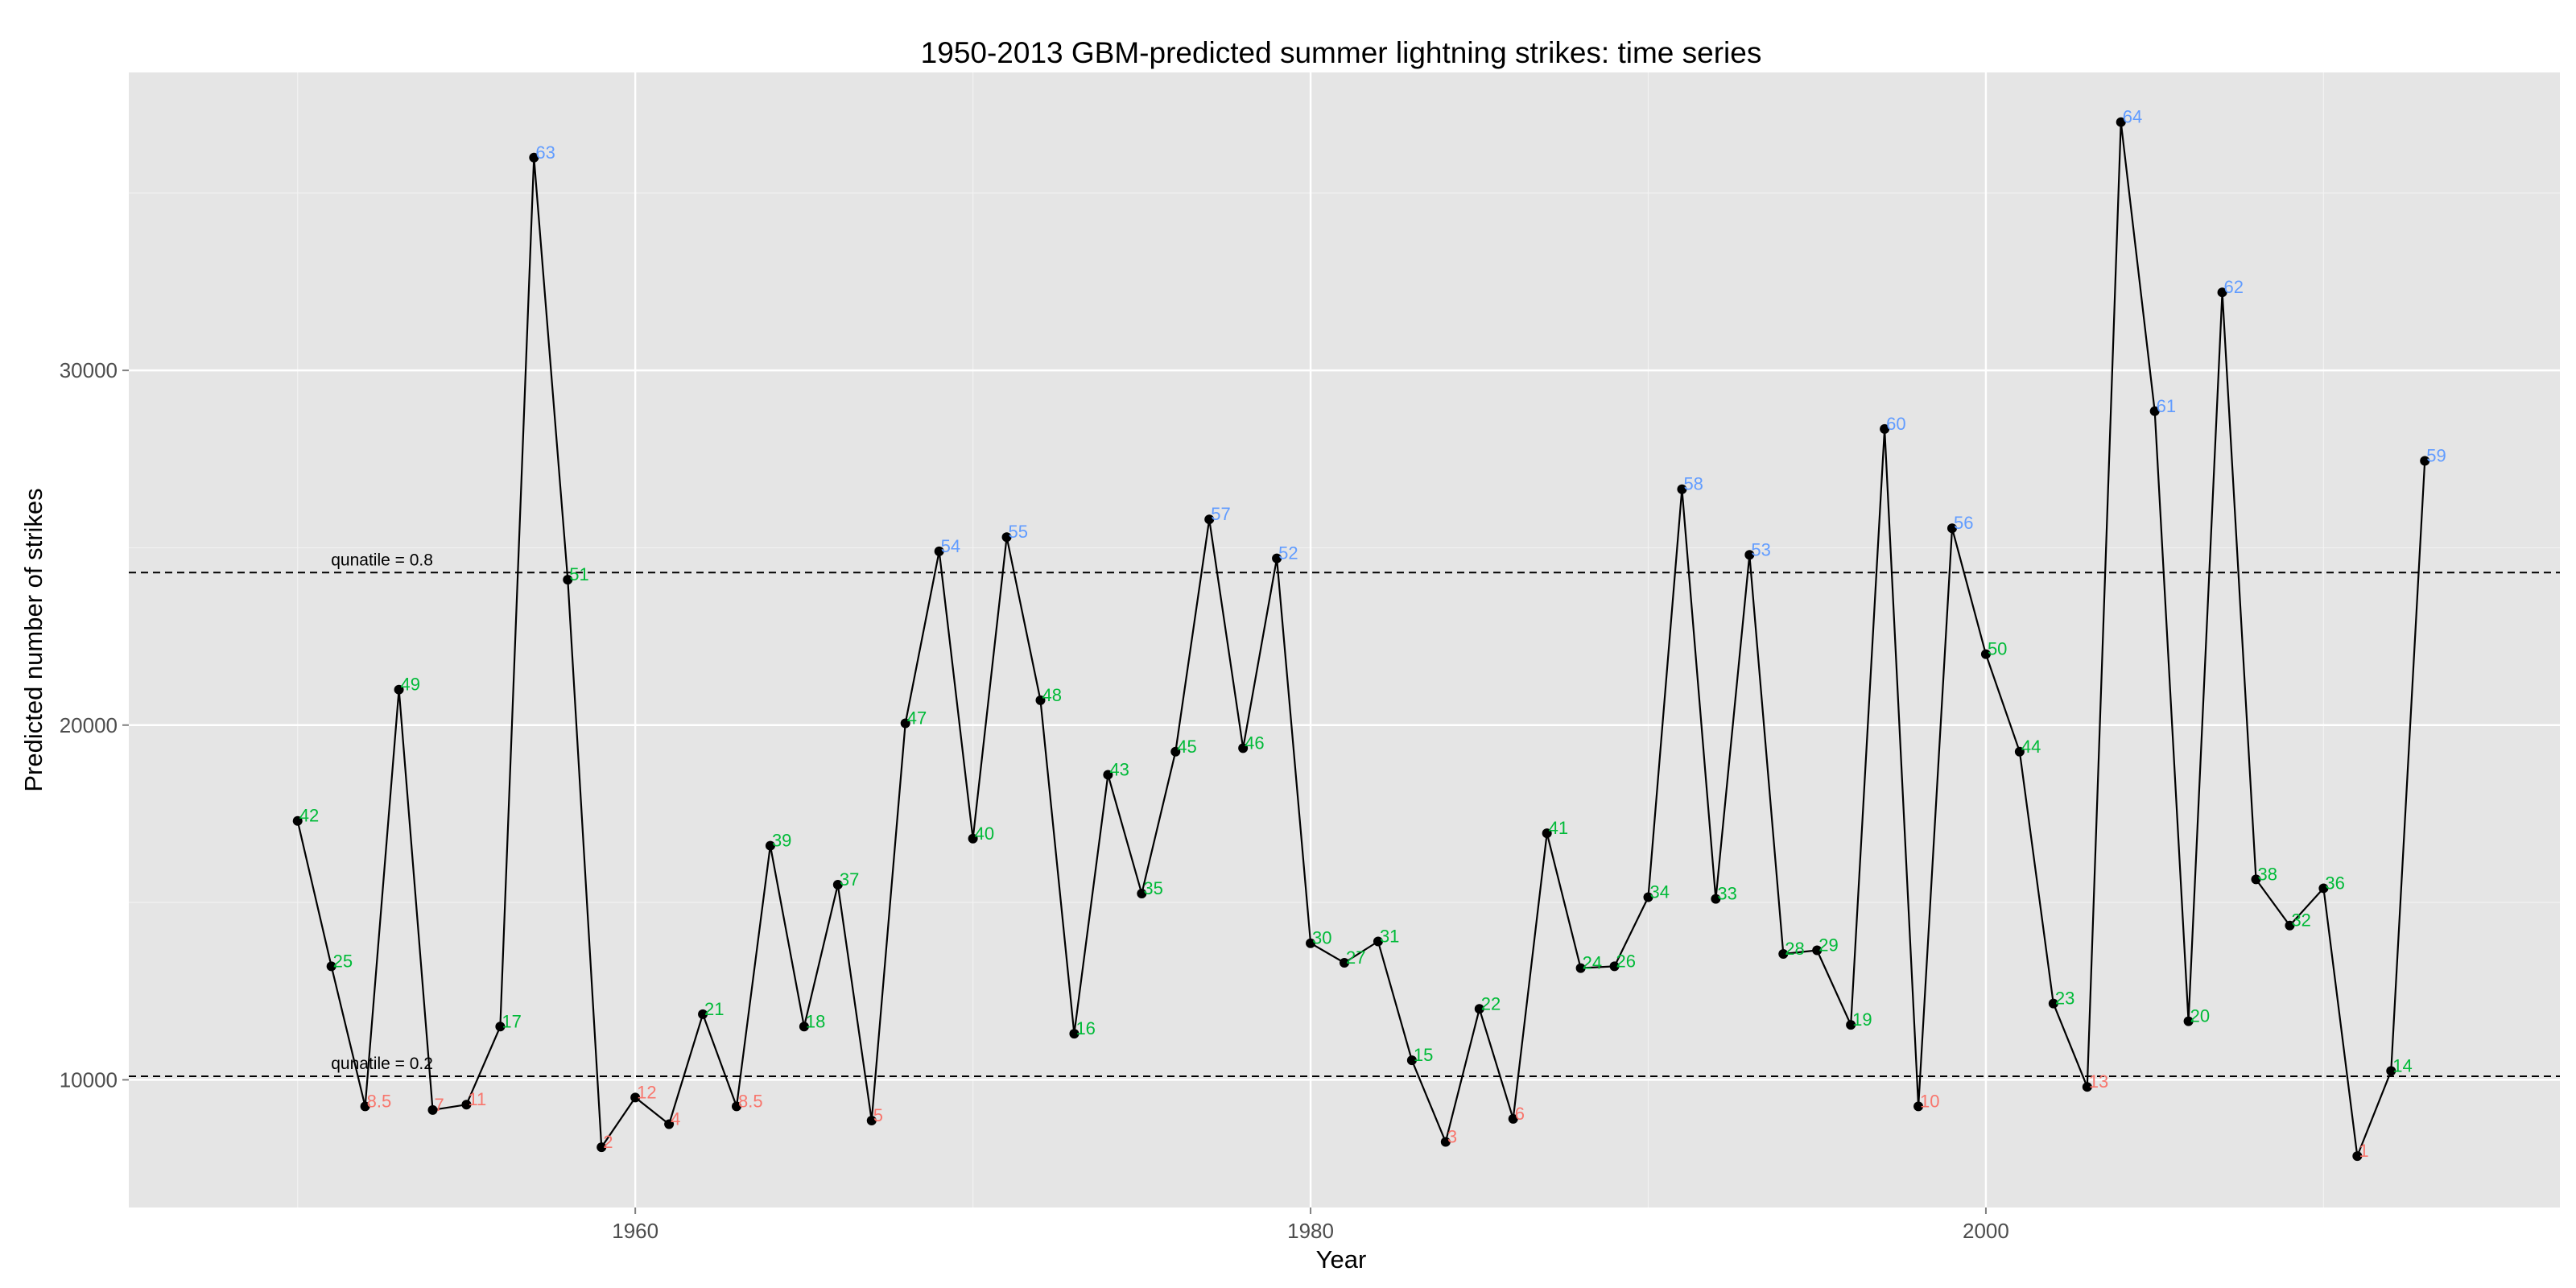 Image resolution: width=2576 pixels, height=1288 pixels. Describe the element at coordinates (2402, 1065) in the screenshot. I see `rank-label: 14` at that location.